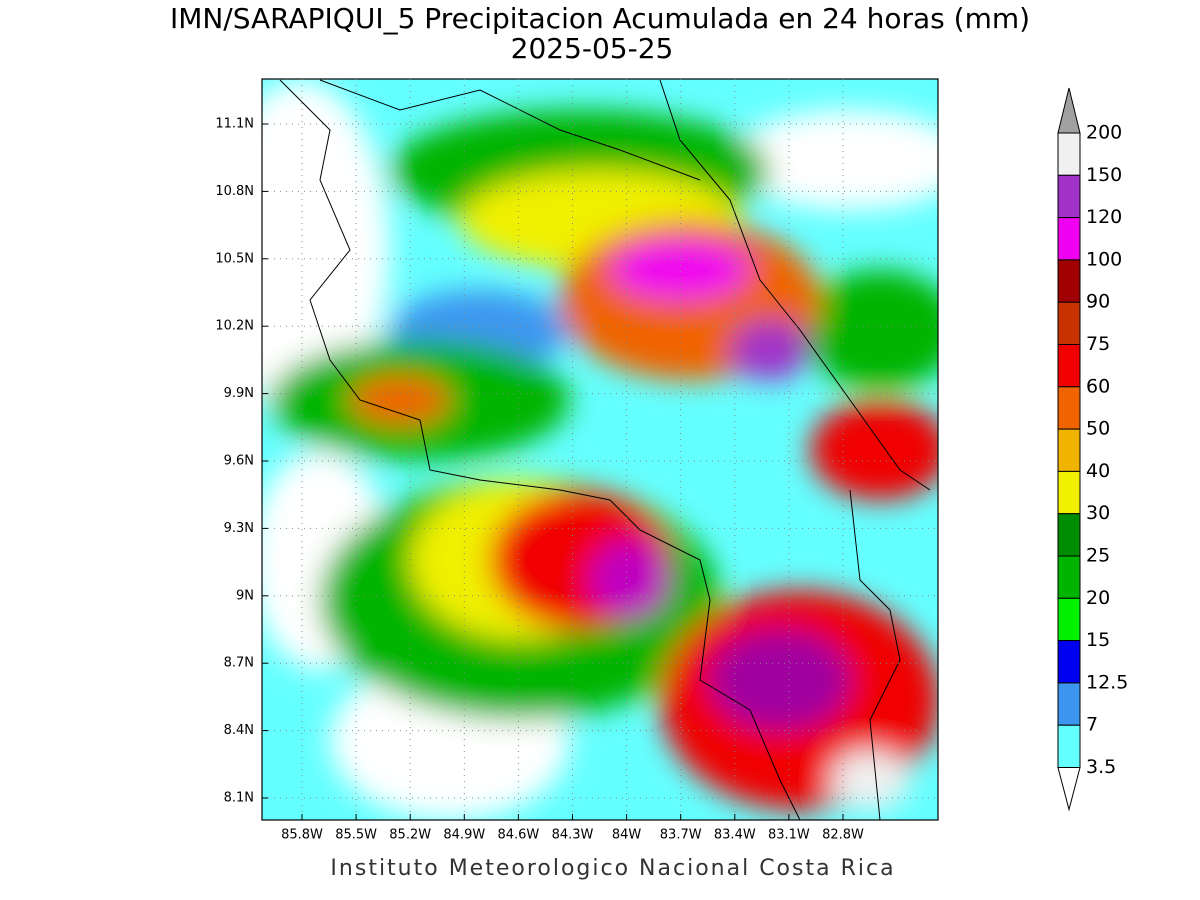 Image resolution: width=1200 pixels, height=900 pixels. I want to click on lat-label: 8.1N, so click(239, 798).